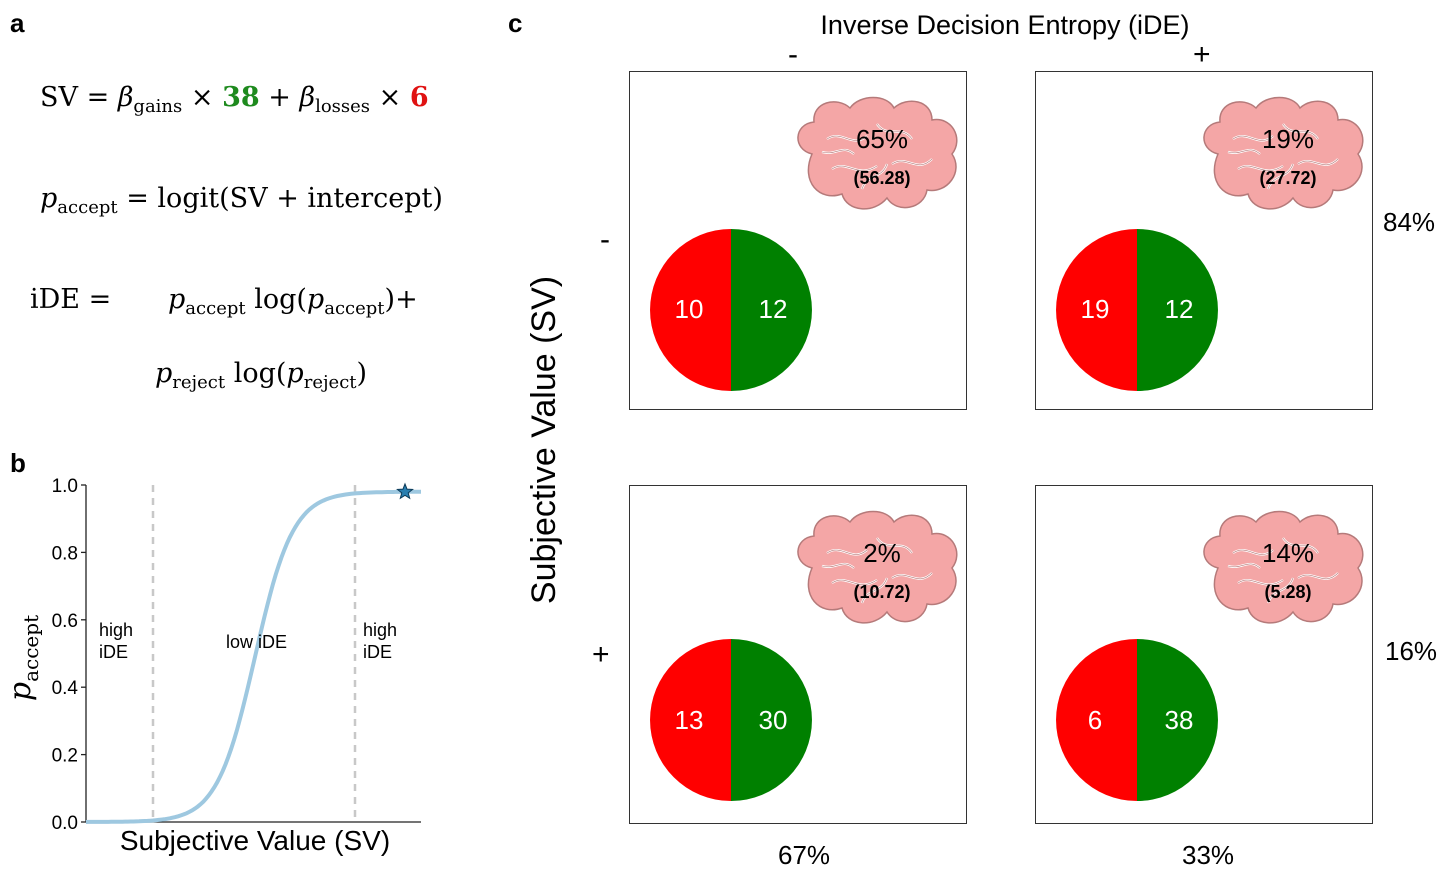 This screenshot has width=1450, height=875. I want to click on cell-sv-plus-ide-plus: 14% (5.28) 6 38, so click(1204, 654).